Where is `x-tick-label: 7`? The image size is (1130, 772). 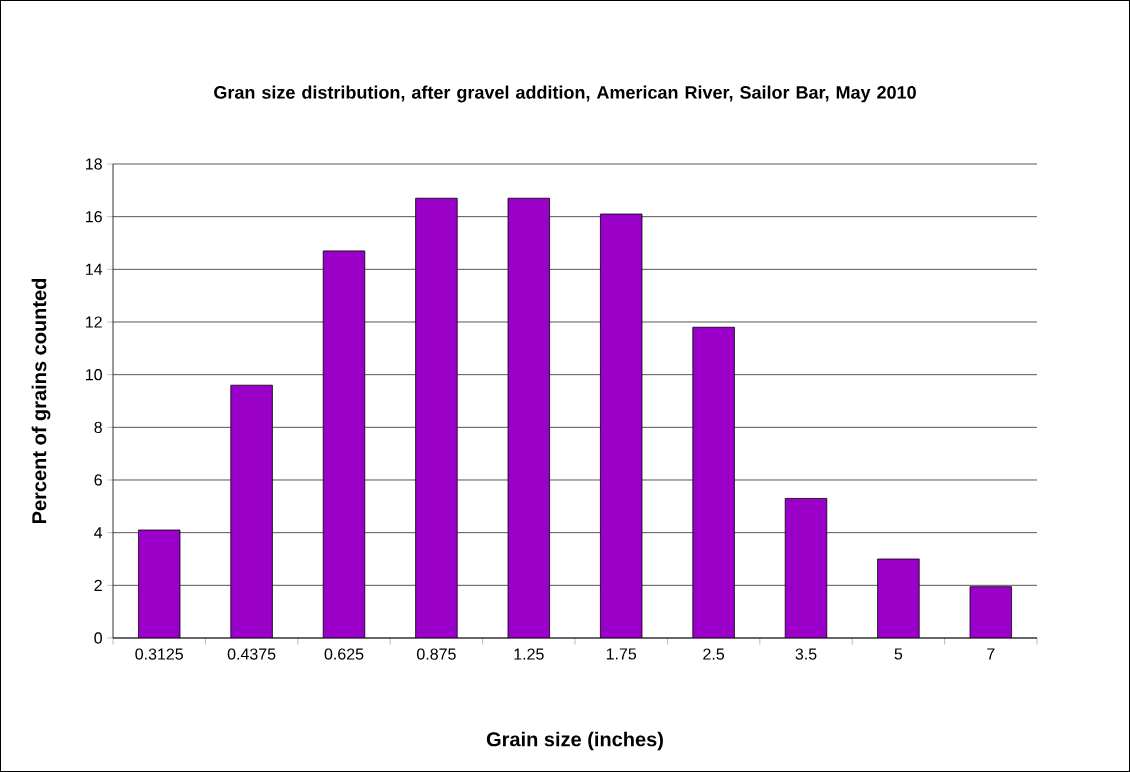 x-tick-label: 7 is located at coordinates (991, 654).